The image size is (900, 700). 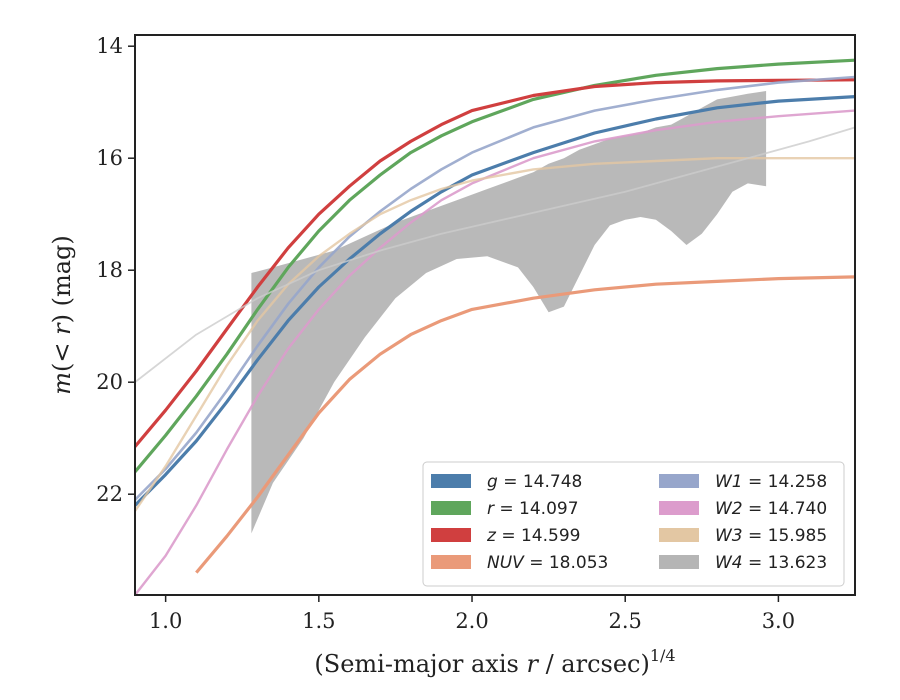 I want to click on x-axis-label: (Semi-major axis r / arcsec)1/4, so click(x=494, y=662).